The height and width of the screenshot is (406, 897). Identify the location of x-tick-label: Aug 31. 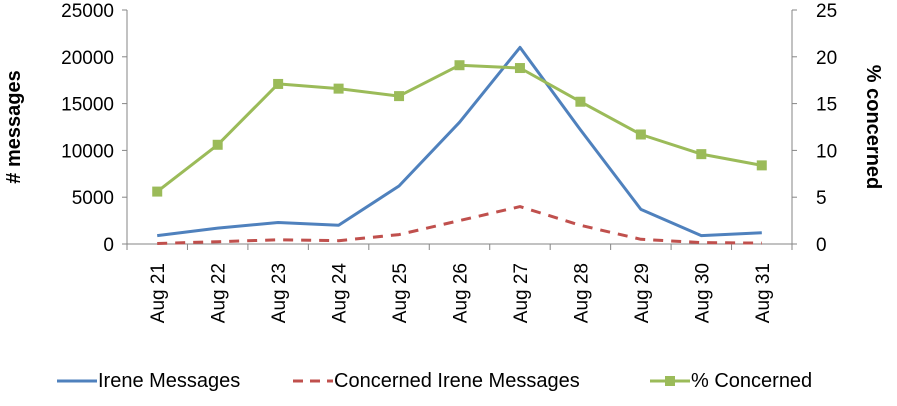
(763, 293).